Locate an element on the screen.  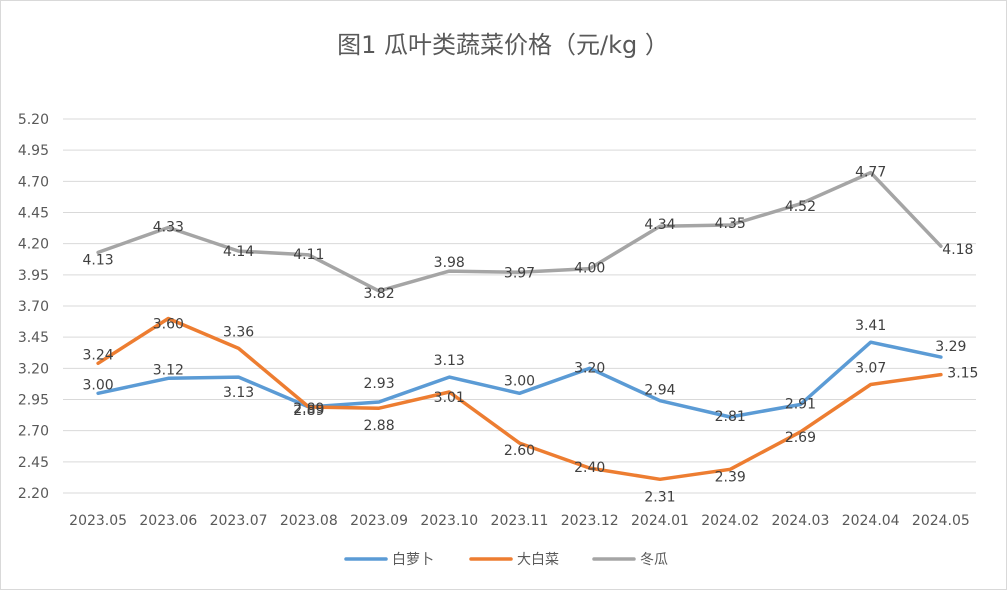
data-label: 4.14 is located at coordinates (238, 252).